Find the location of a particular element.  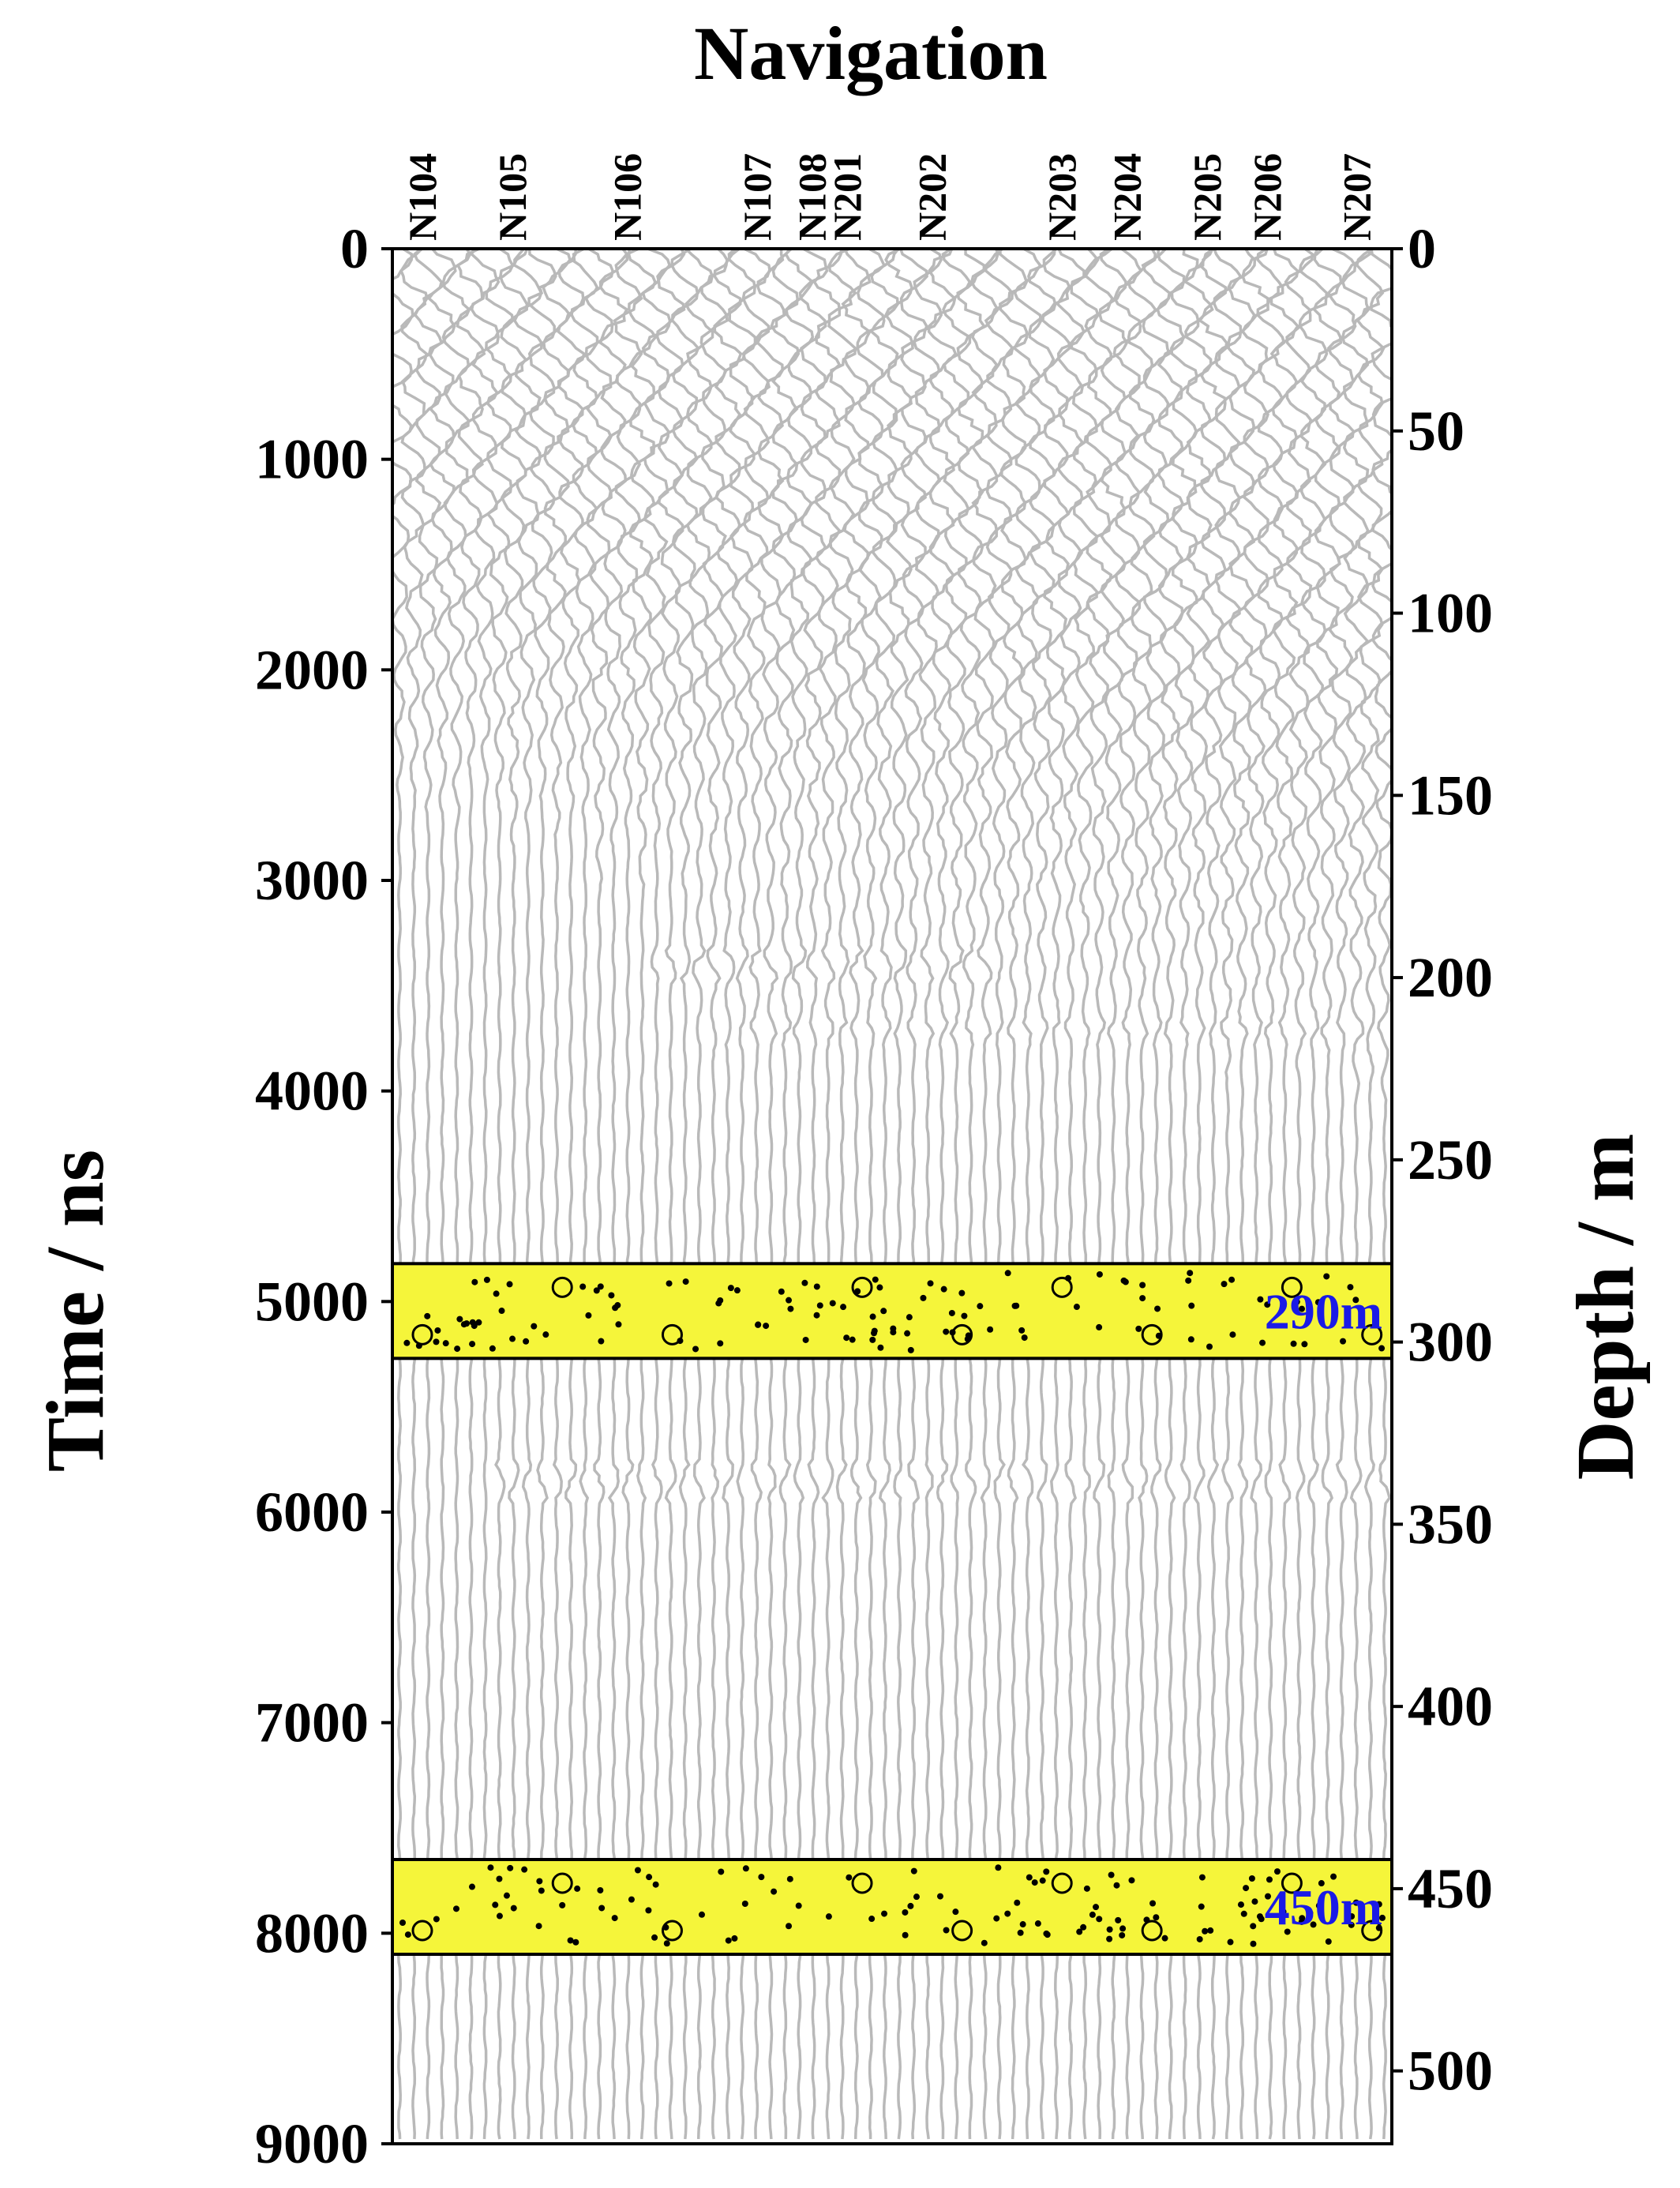

depth-axis-label: Depth / m is located at coordinates (1605, 1306).